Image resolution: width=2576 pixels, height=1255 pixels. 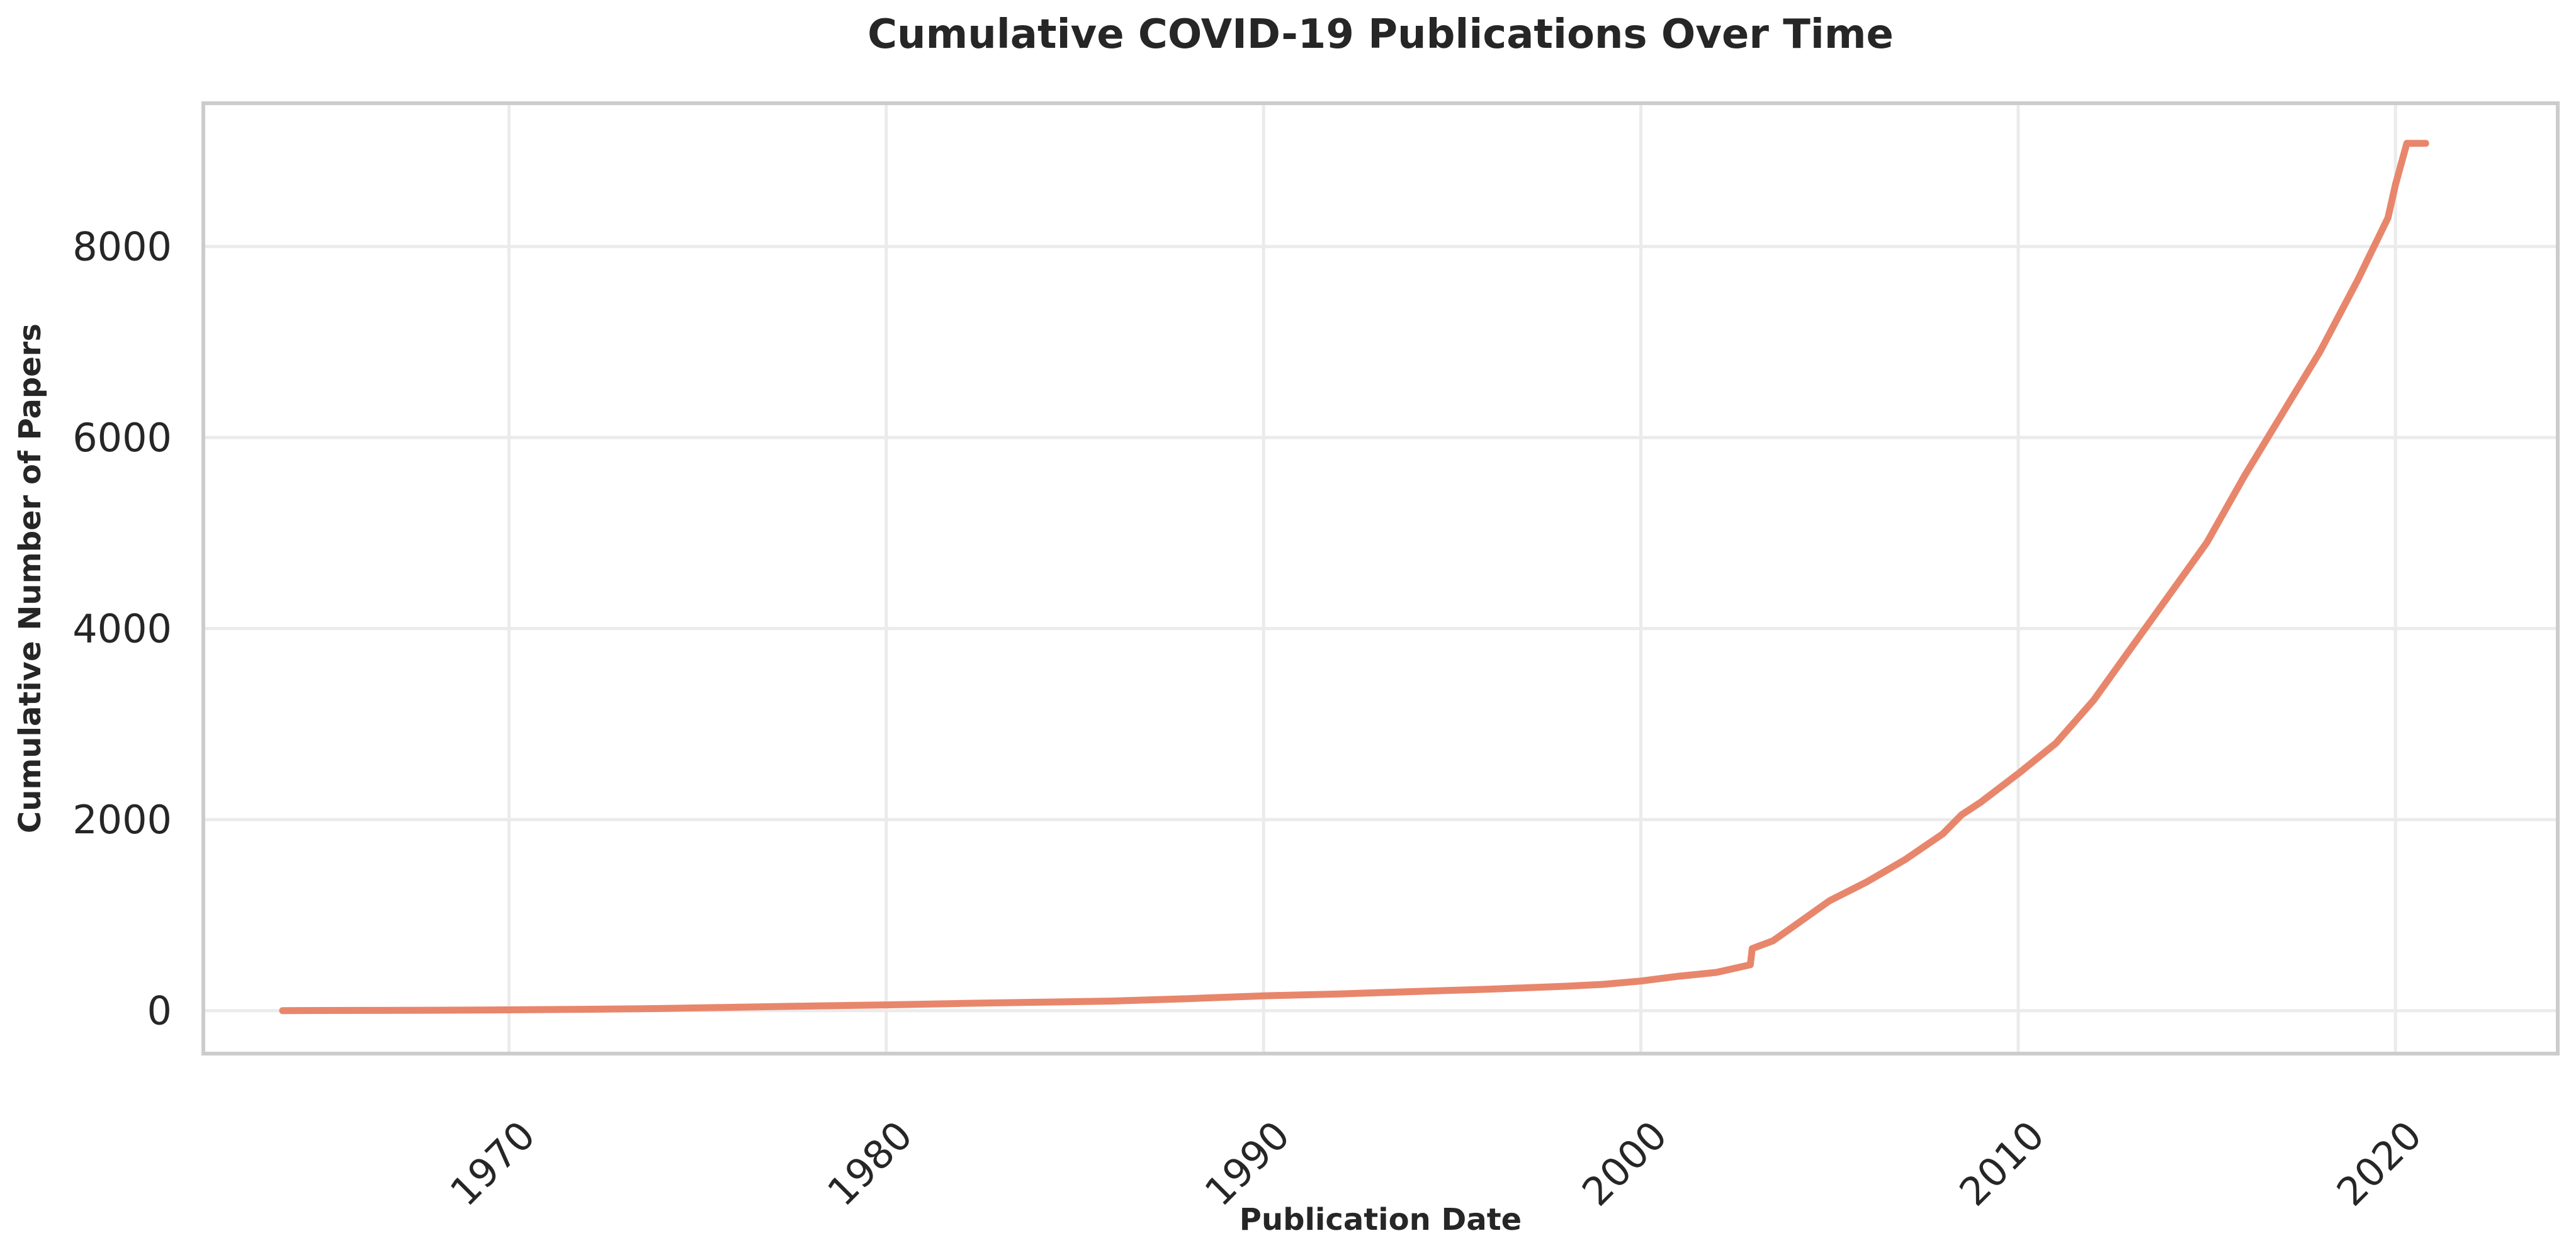 What do you see at coordinates (122, 629) in the screenshot?
I see `y-tick-label: 4000` at bounding box center [122, 629].